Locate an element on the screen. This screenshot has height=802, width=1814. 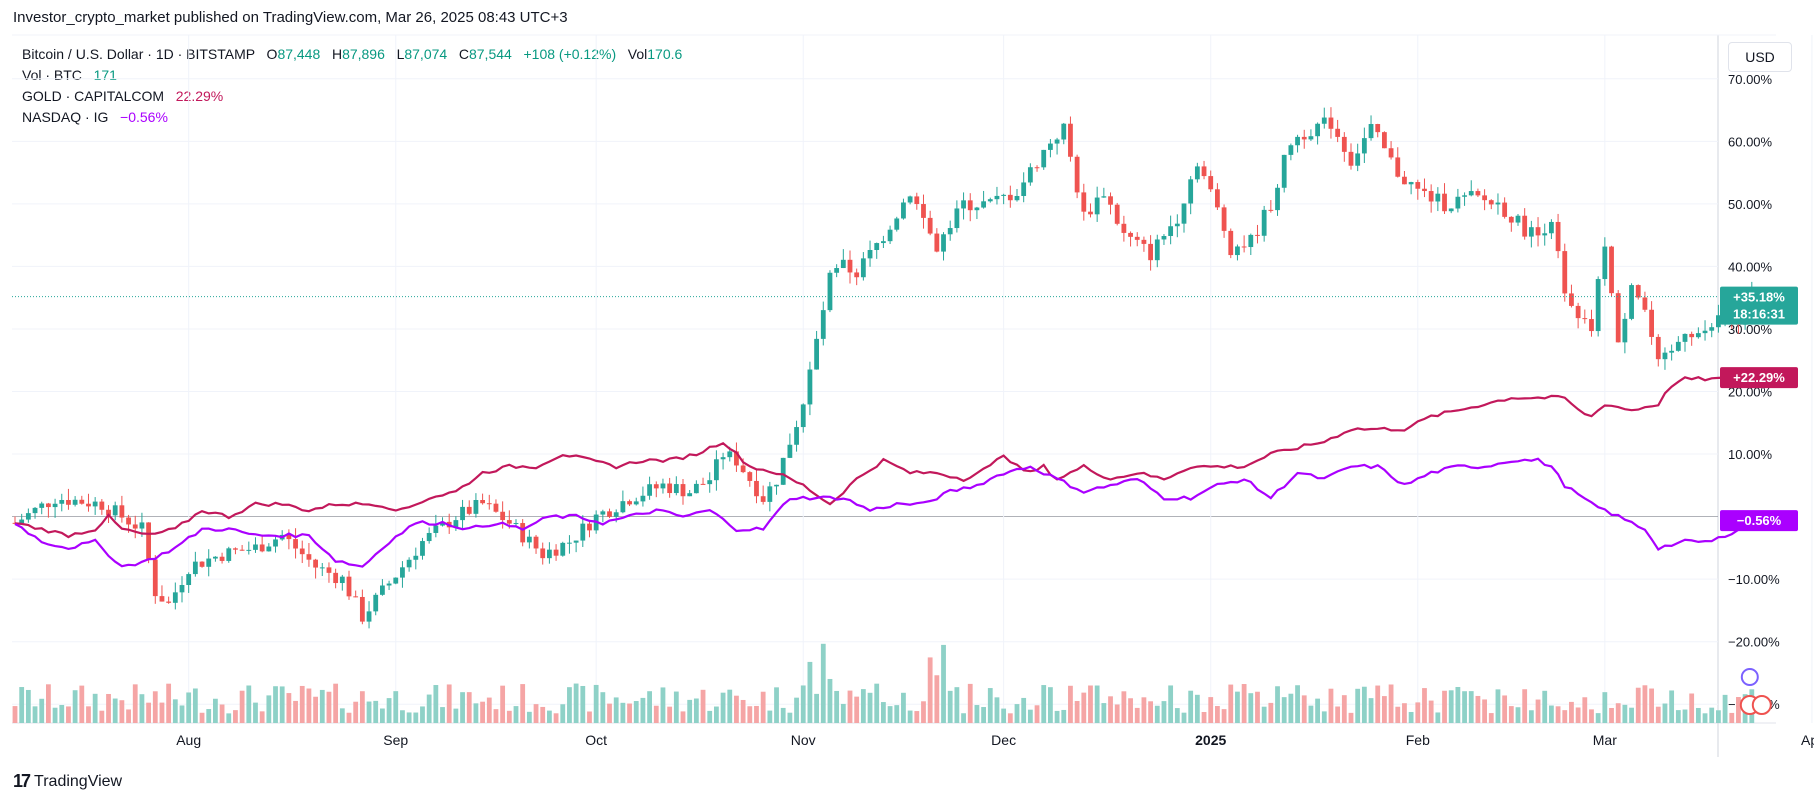
nasdaq-series-line is located at coordinates (883, 512).